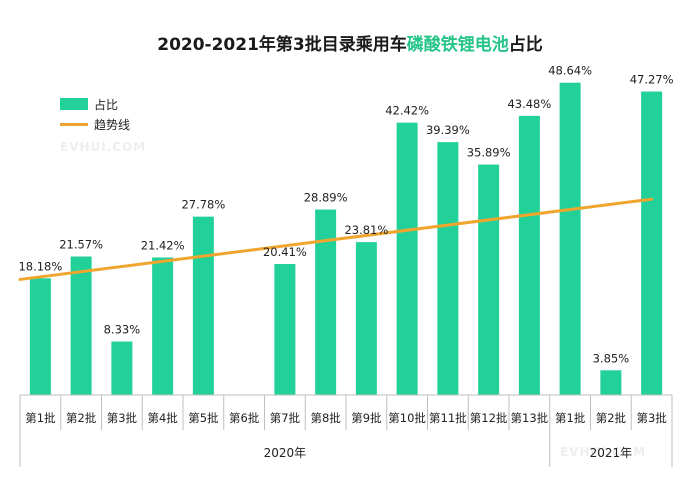  I want to click on data-label: 42.42%, so click(407, 111).